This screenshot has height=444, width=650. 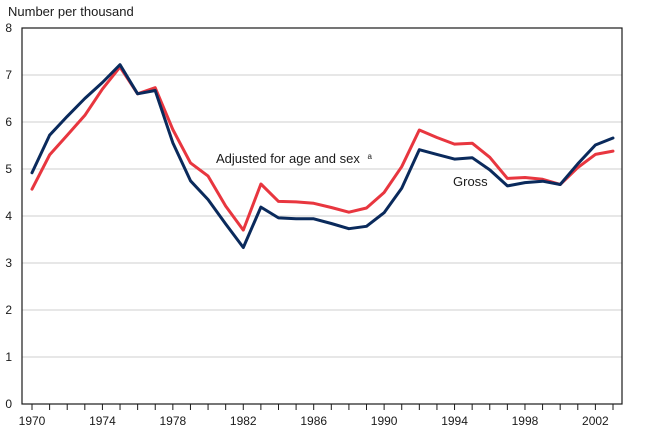 I want to click on y-tick-label: 8, so click(x=8, y=28).